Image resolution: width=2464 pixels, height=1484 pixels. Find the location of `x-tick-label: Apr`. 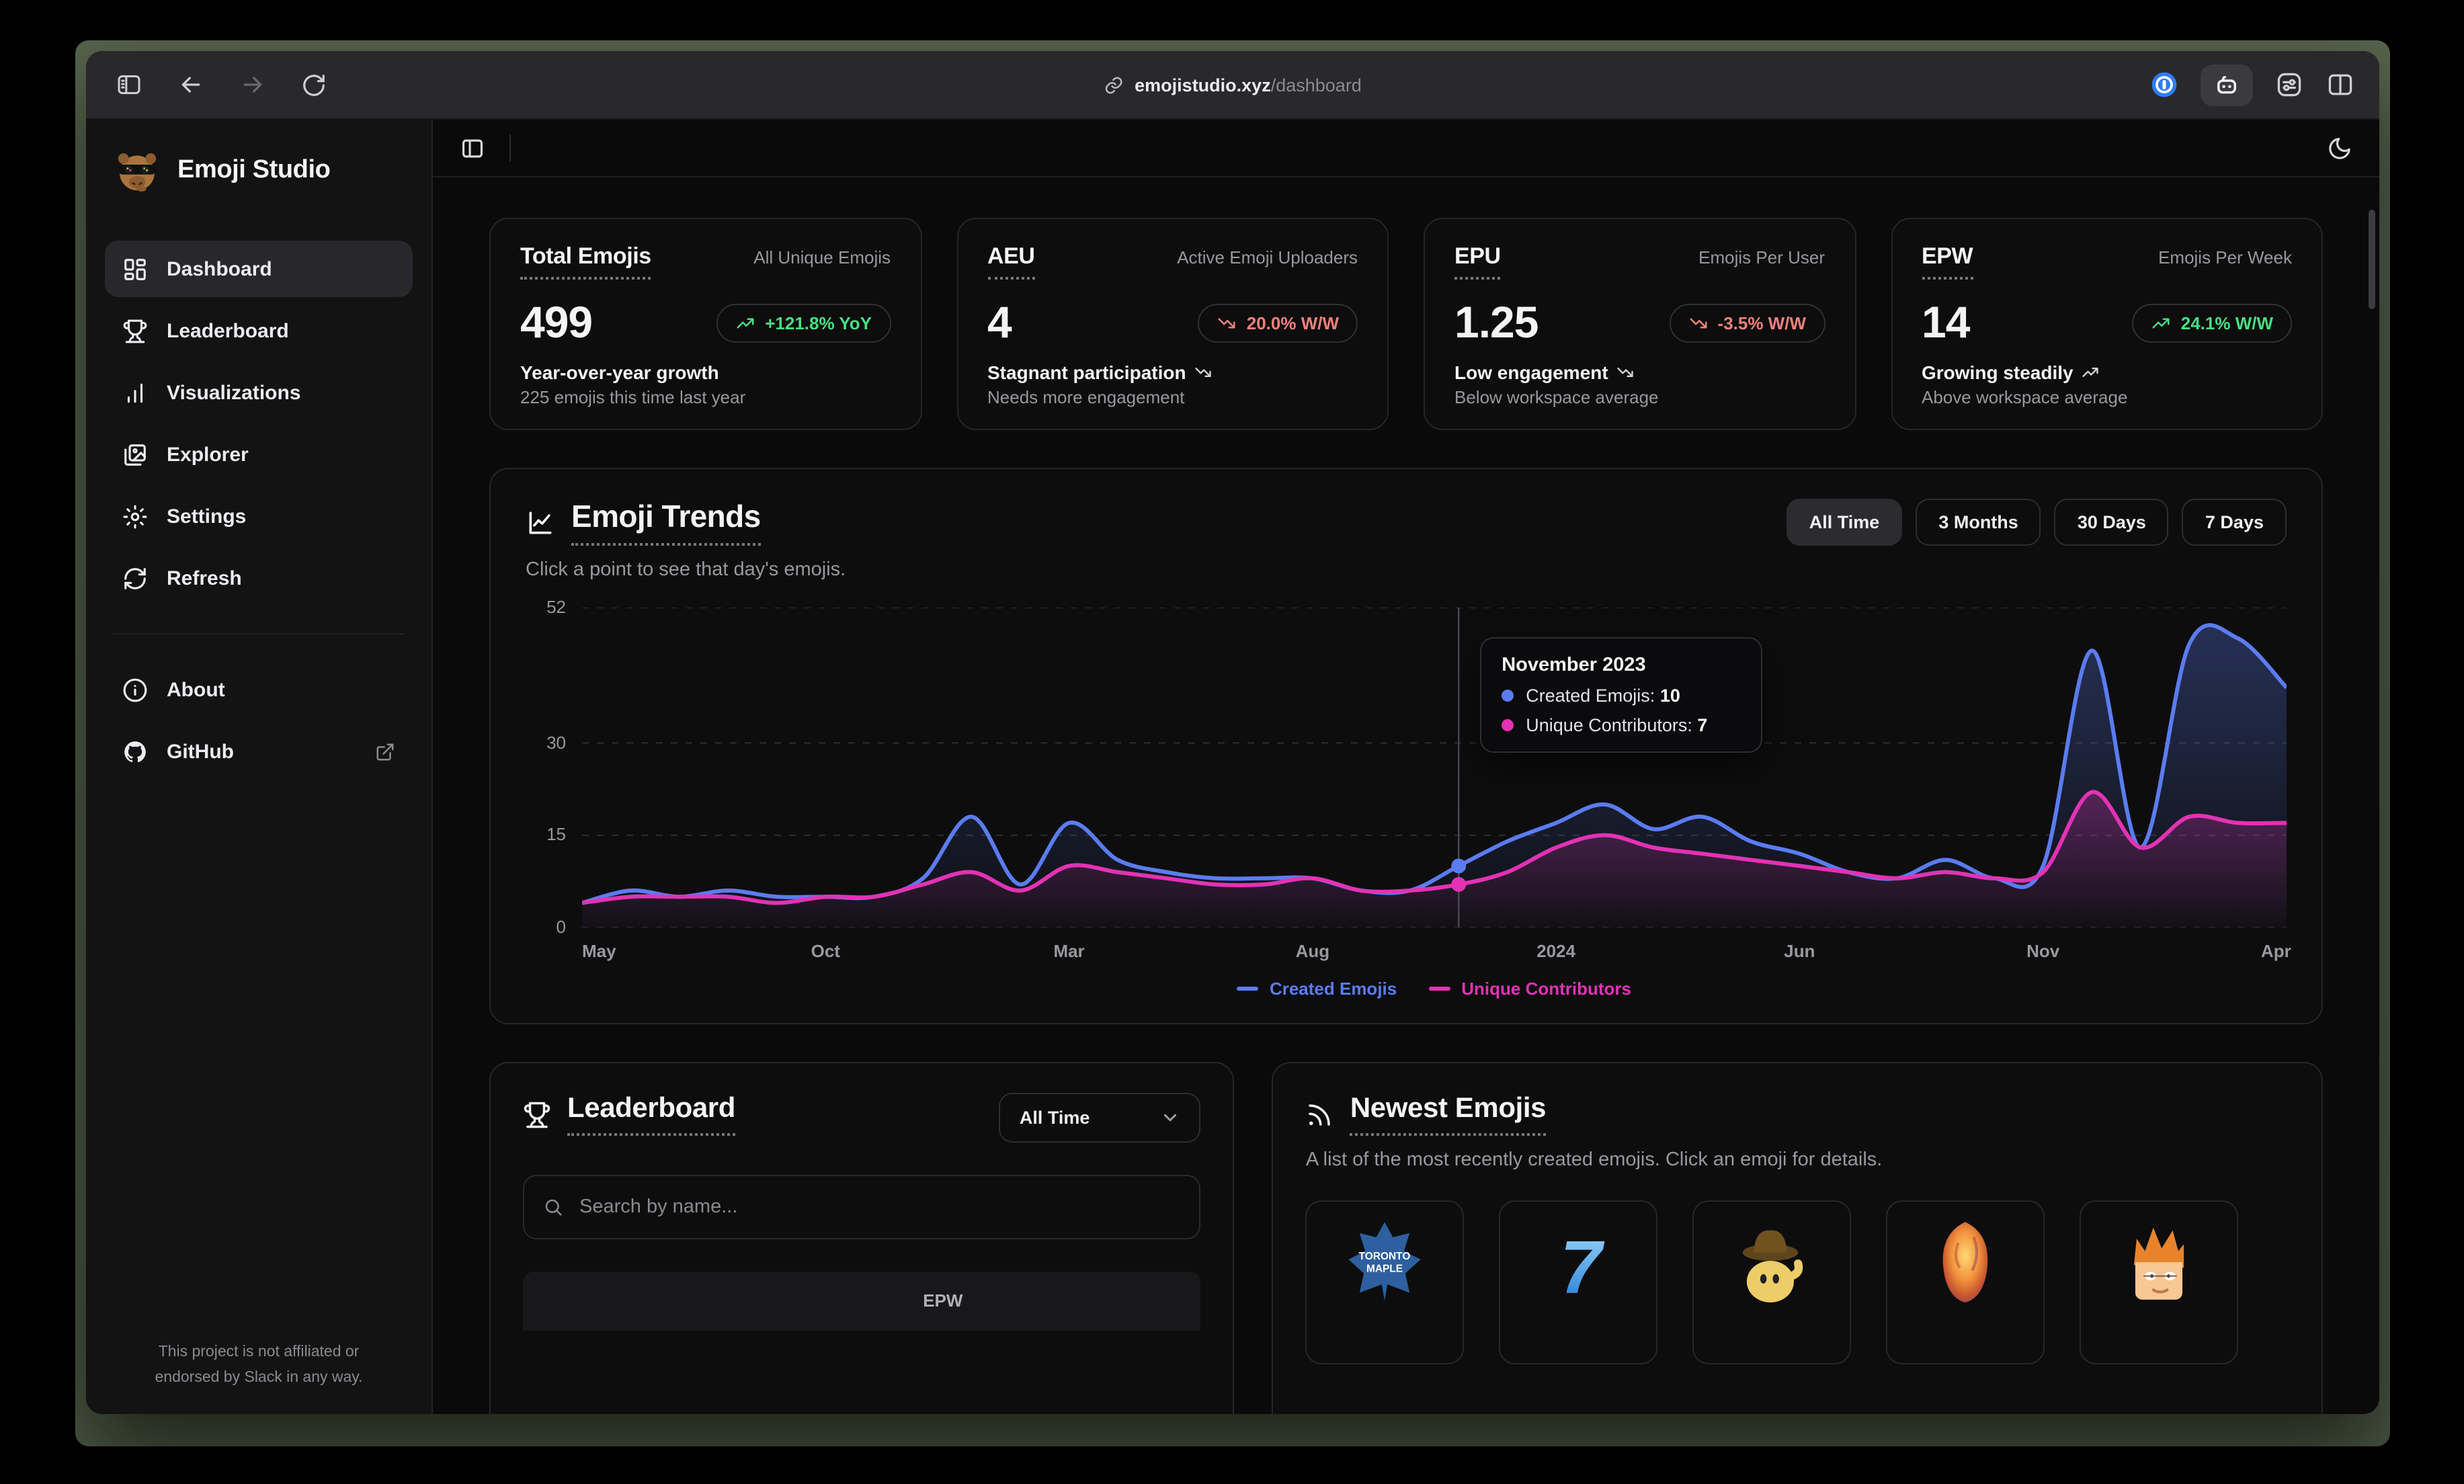

x-tick-label: Apr is located at coordinates (2275, 951).